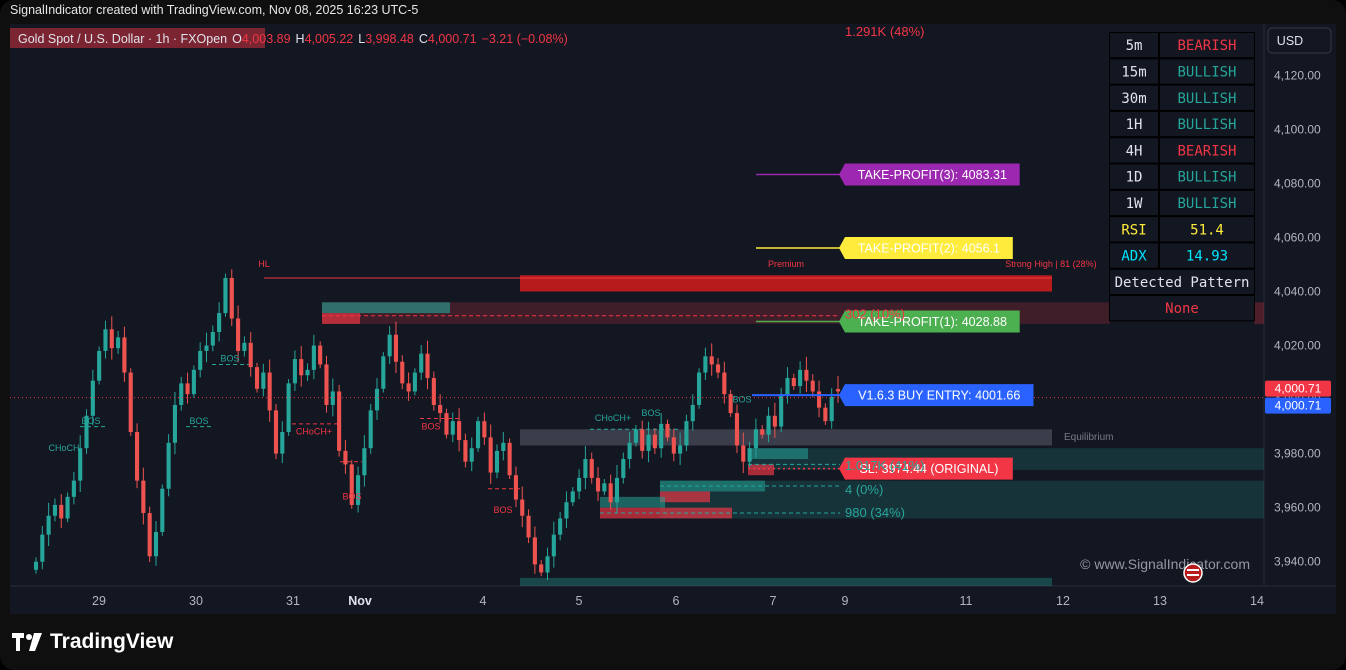  Describe the element at coordinates (63, 448) in the screenshot. I see `annotation-12: CHoCH` at that location.